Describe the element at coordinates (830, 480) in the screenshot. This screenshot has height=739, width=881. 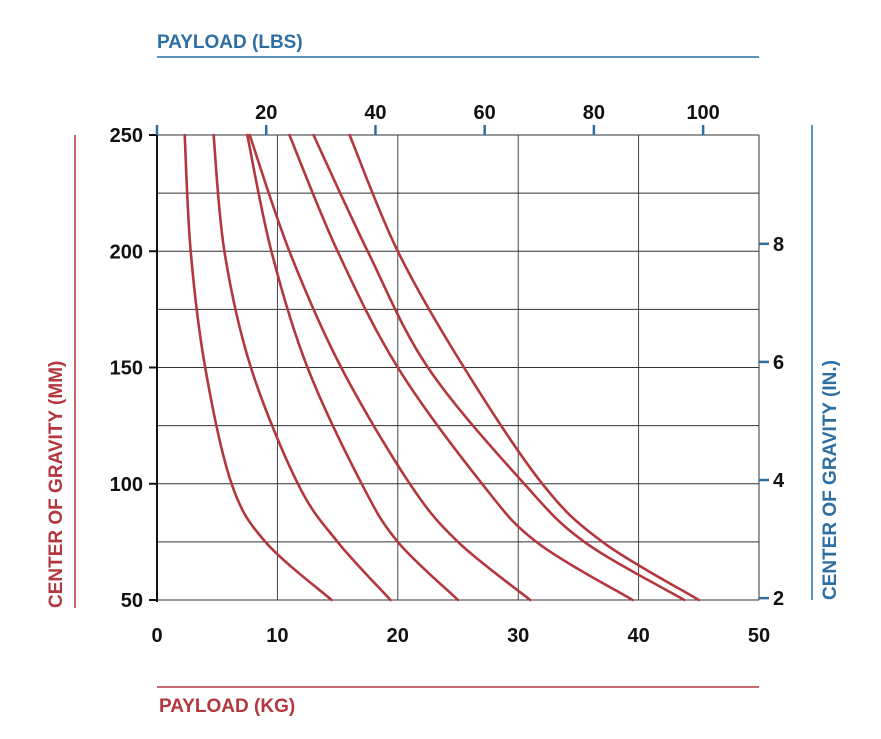
I see `right-axis-title: CENTER OF GRAVITY (IN.)` at that location.